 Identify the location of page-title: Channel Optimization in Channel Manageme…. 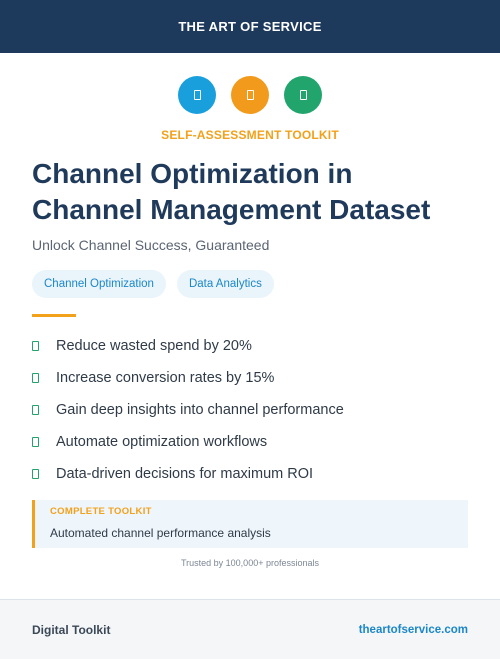
(252, 192).